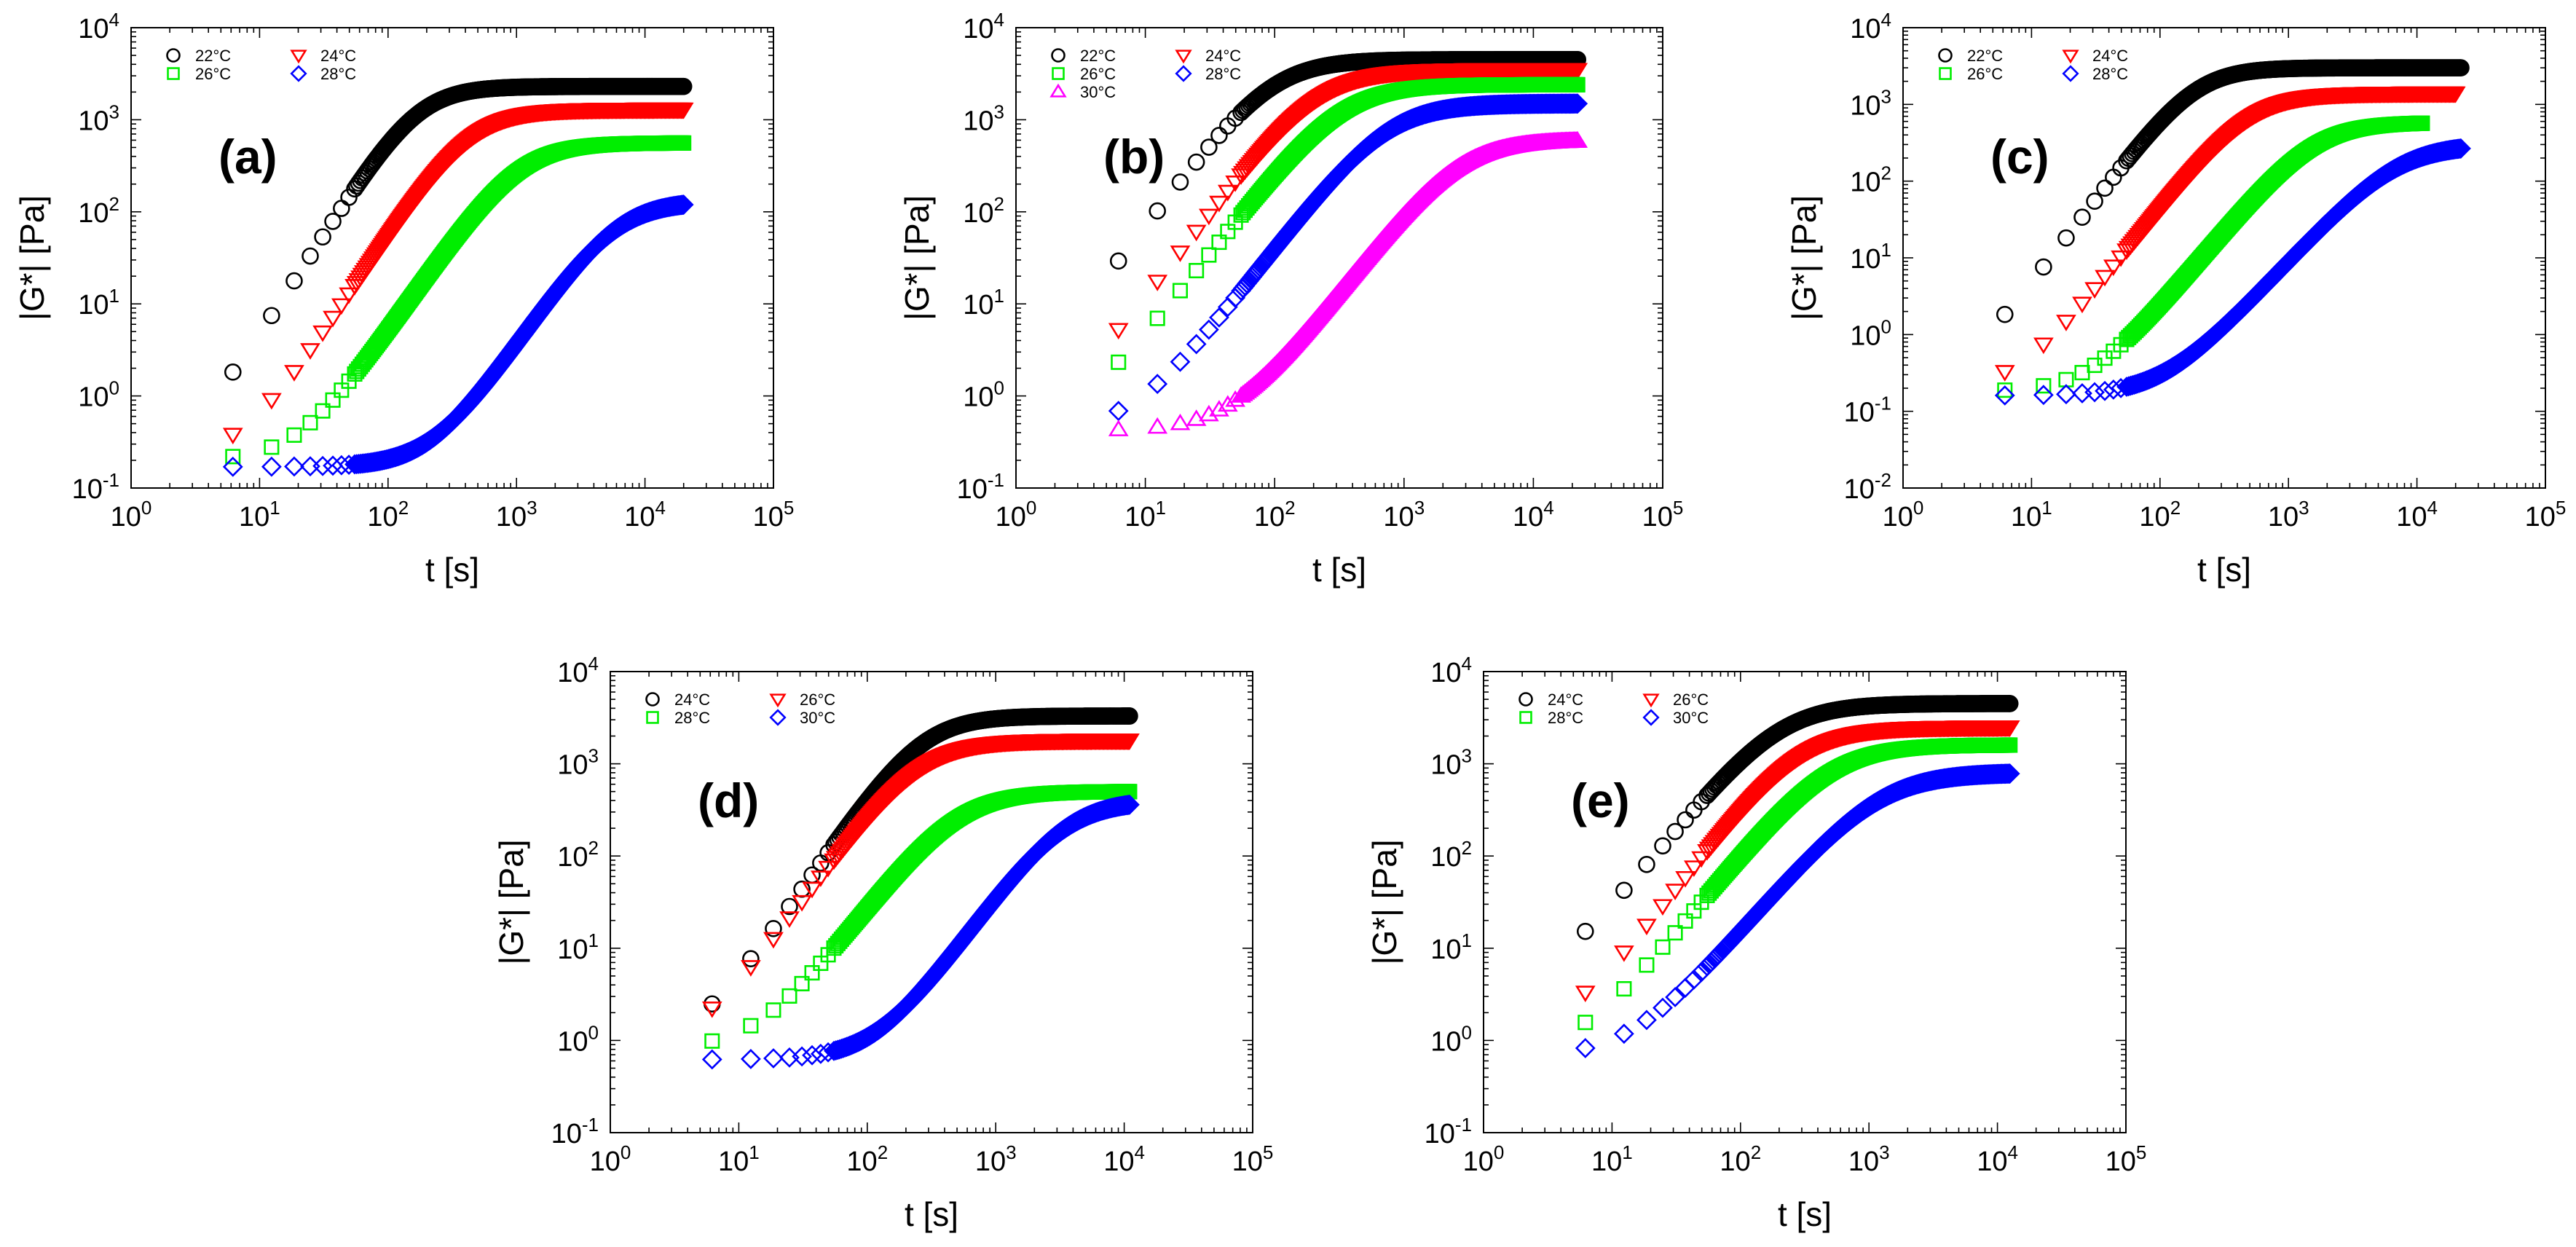 The image size is (2576, 1247). What do you see at coordinates (1867, 410) in the screenshot?
I see `y-tick-label: 10⁻¹` at bounding box center [1867, 410].